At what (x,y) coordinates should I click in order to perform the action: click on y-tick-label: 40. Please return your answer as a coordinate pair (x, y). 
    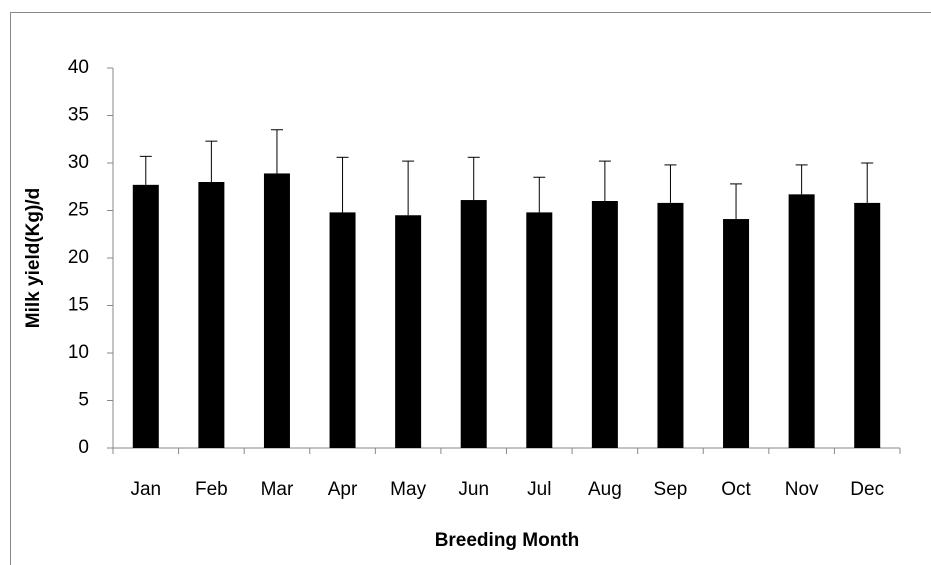
    Looking at the image, I should click on (78, 67).